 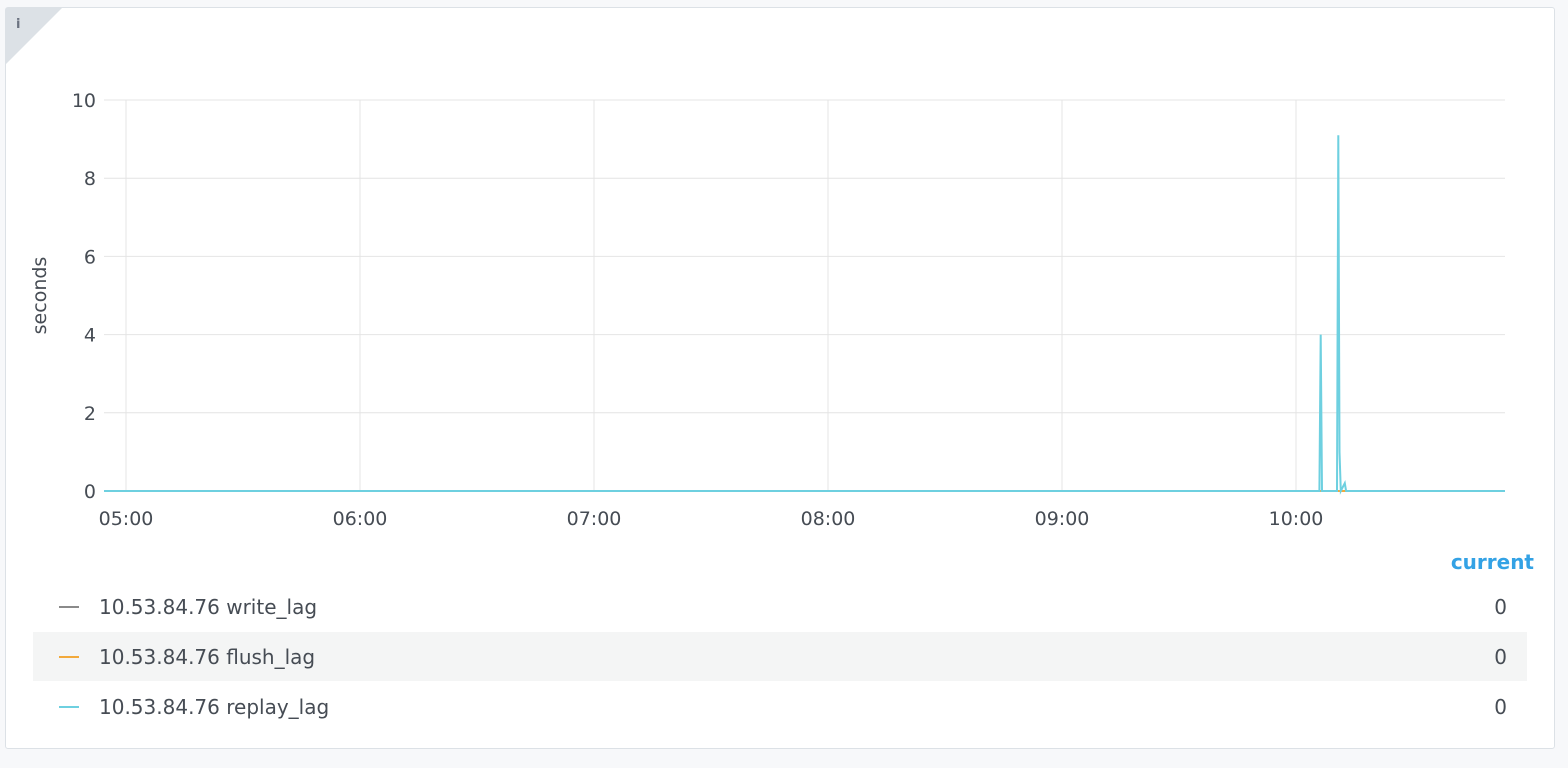 I want to click on legend-series-name: 10.53.84.76 flush_lag, so click(x=207, y=656).